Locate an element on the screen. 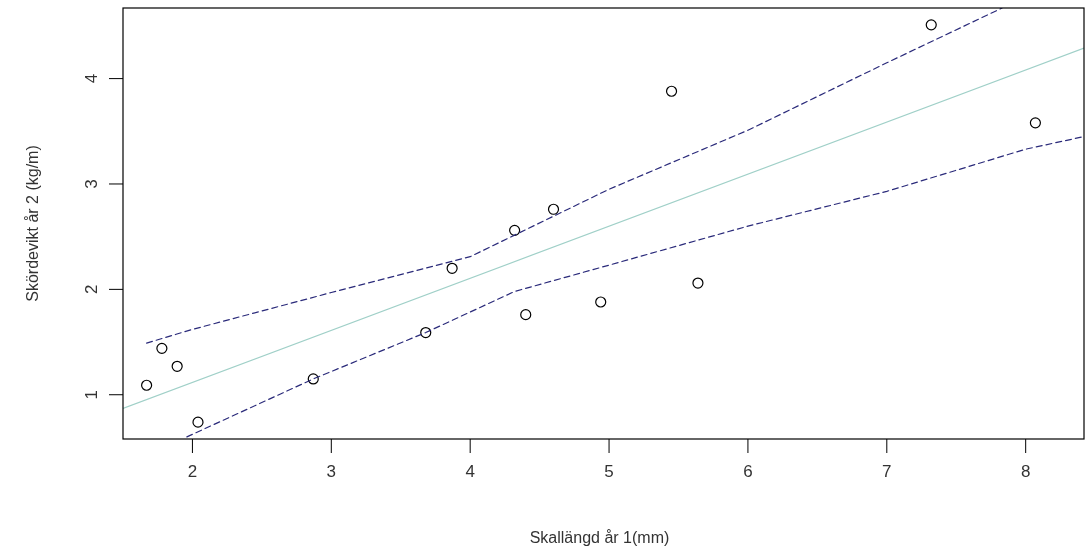 The height and width of the screenshot is (555, 1085). x-tick-label: 7 is located at coordinates (887, 471).